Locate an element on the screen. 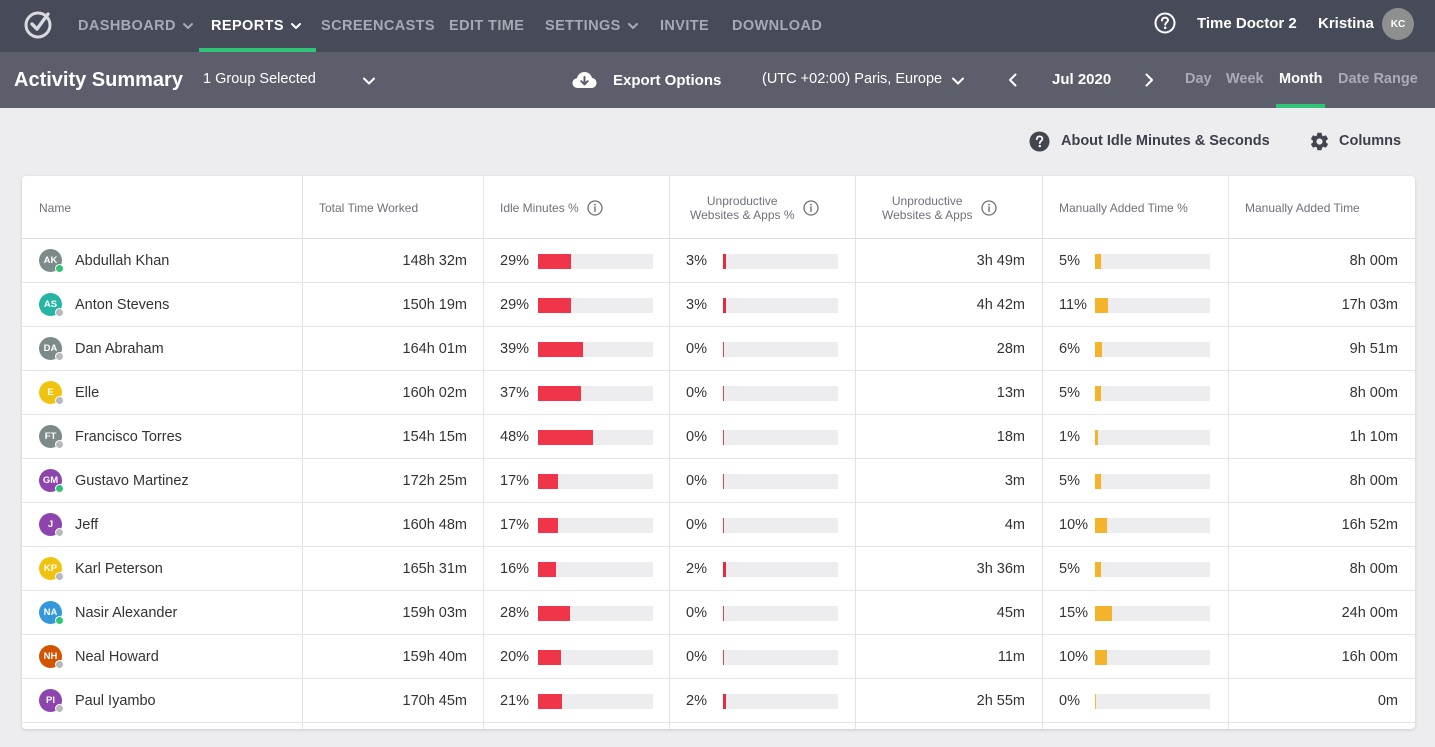 This screenshot has width=1435, height=747. user-name-link: Elle is located at coordinates (87, 393).